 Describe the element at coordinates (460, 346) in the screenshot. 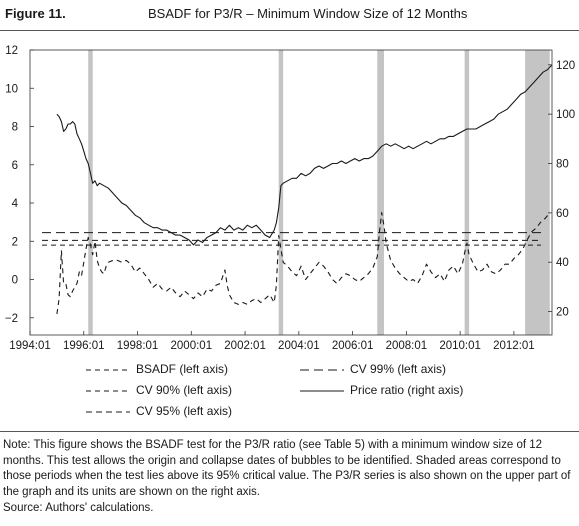

I see `x-axis-tick-label: 2010:01` at that location.